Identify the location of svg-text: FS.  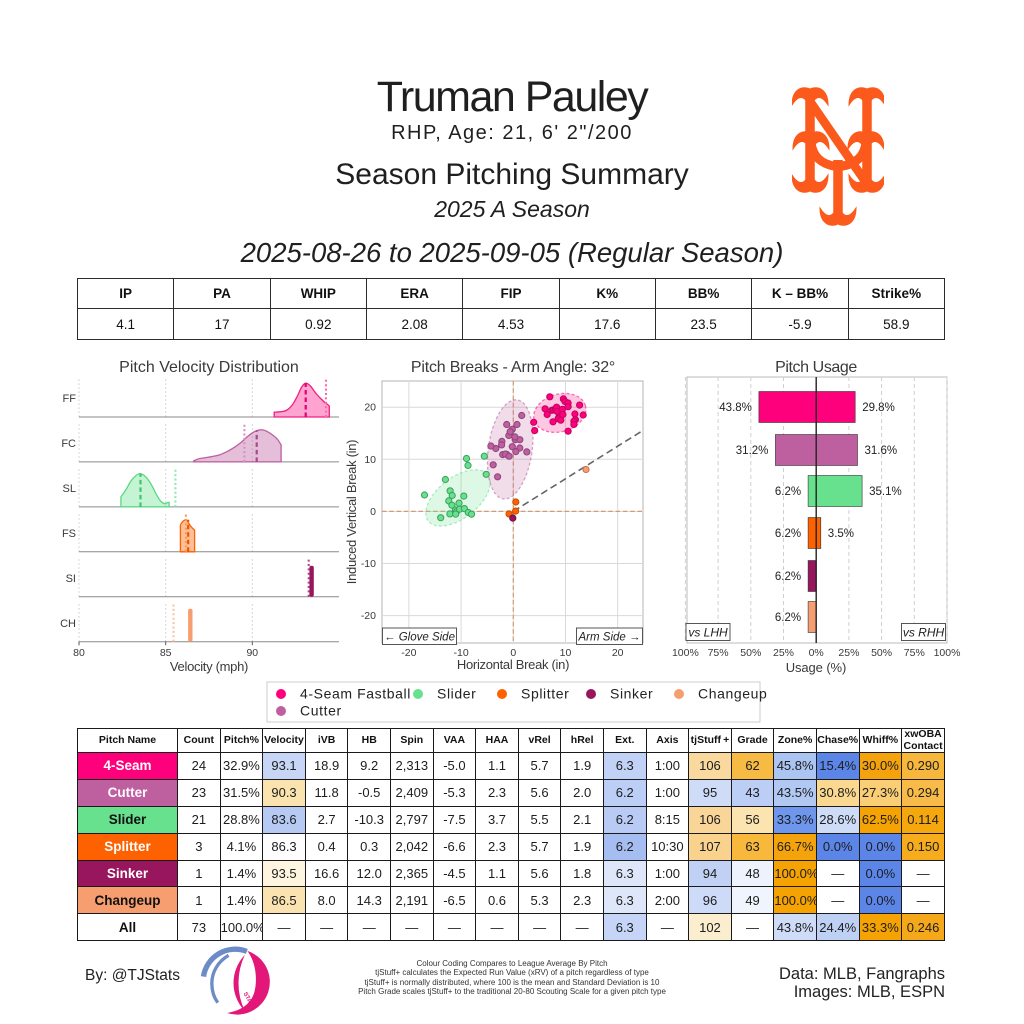
(69, 534).